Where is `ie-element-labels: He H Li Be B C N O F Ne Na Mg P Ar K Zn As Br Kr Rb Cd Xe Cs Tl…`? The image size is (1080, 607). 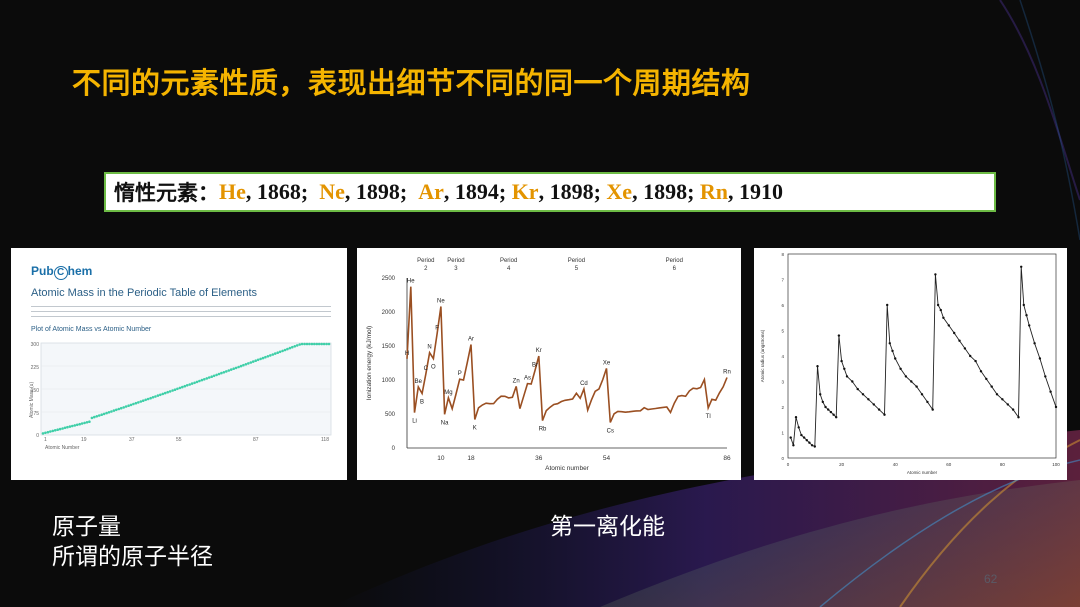 ie-element-labels: He H Li Be B C N O F Ne Na Mg P Ar K Zn As Br Kr Rb Cd Xe Cs Tl… is located at coordinates (568, 357).